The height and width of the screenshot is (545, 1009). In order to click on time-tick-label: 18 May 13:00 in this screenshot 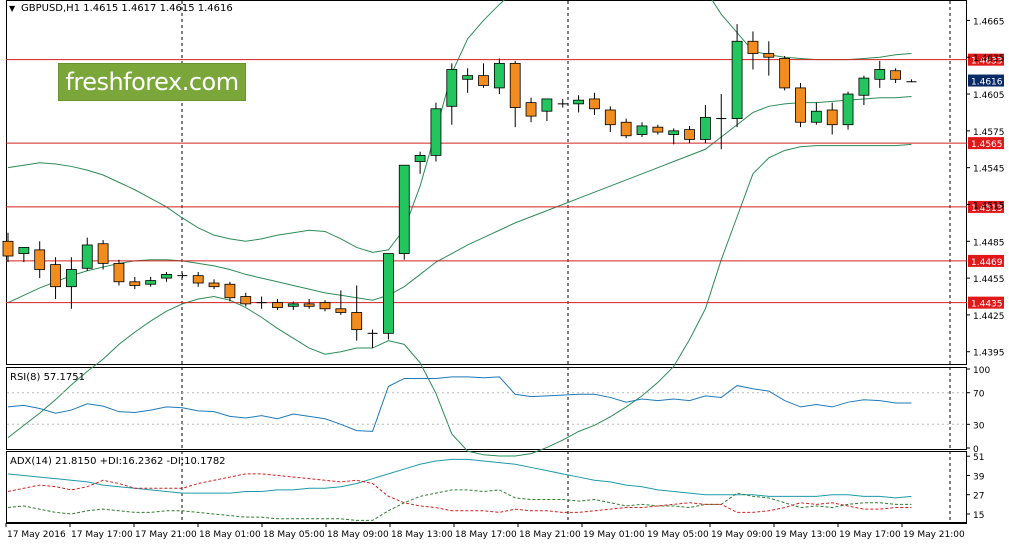, I will do `click(422, 535)`.